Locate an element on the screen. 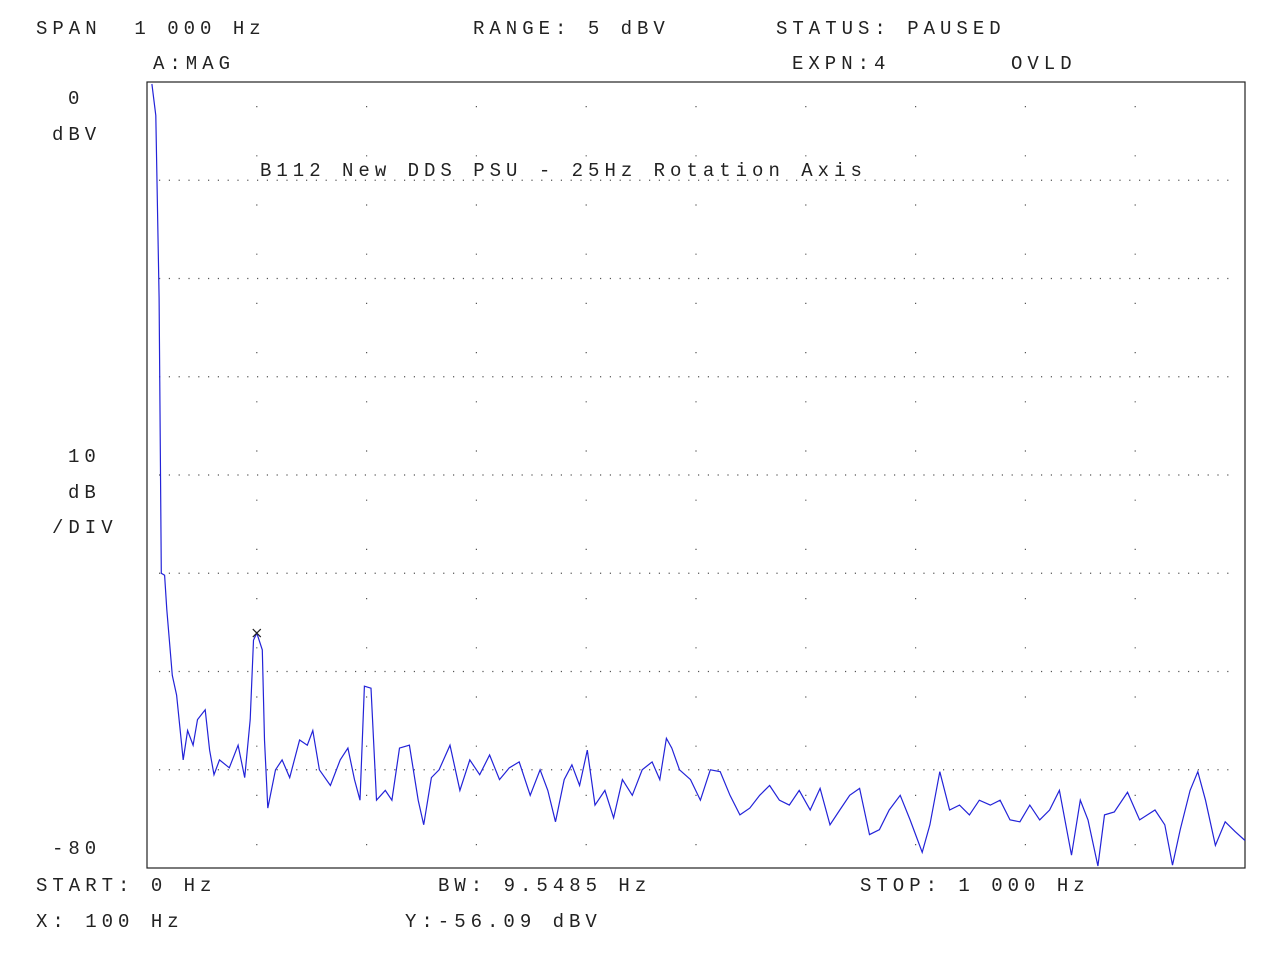 This screenshot has height=960, width=1280. trace-label: A:MAG is located at coordinates (194, 64).